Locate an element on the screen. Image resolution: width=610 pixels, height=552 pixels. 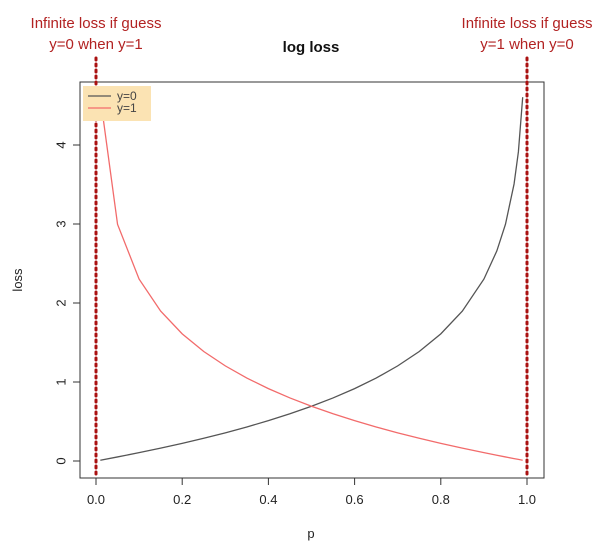
annotation-right-line2: y=1 when y=0 is located at coordinates (526, 44).